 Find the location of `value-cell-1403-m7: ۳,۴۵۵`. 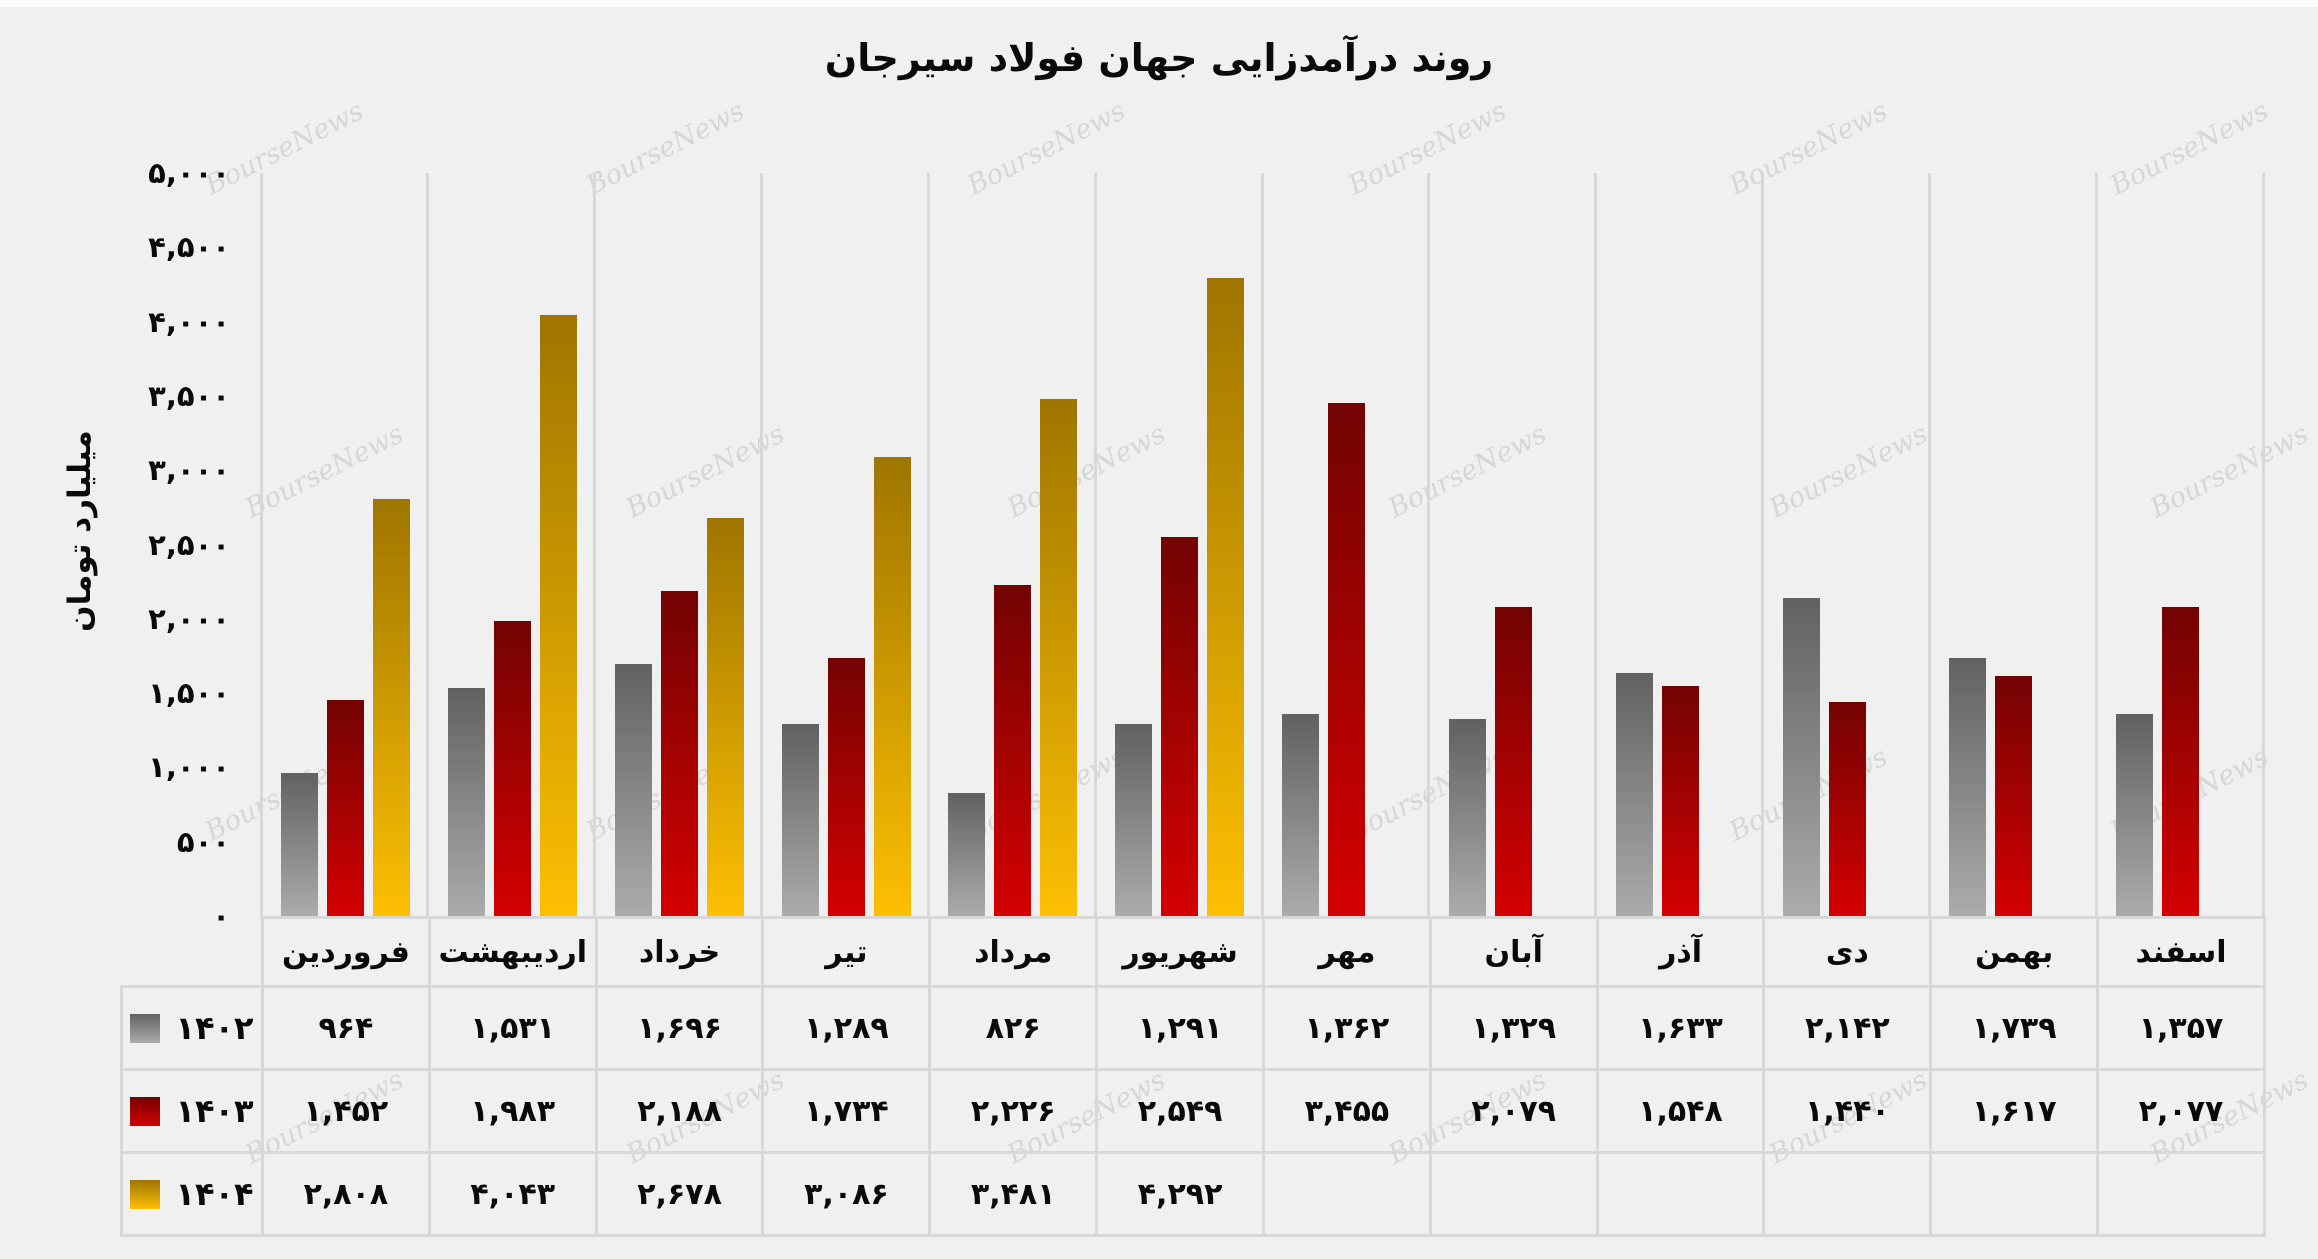

value-cell-1403-m7: ۳,۴۵۵ is located at coordinates (1346, 1111).